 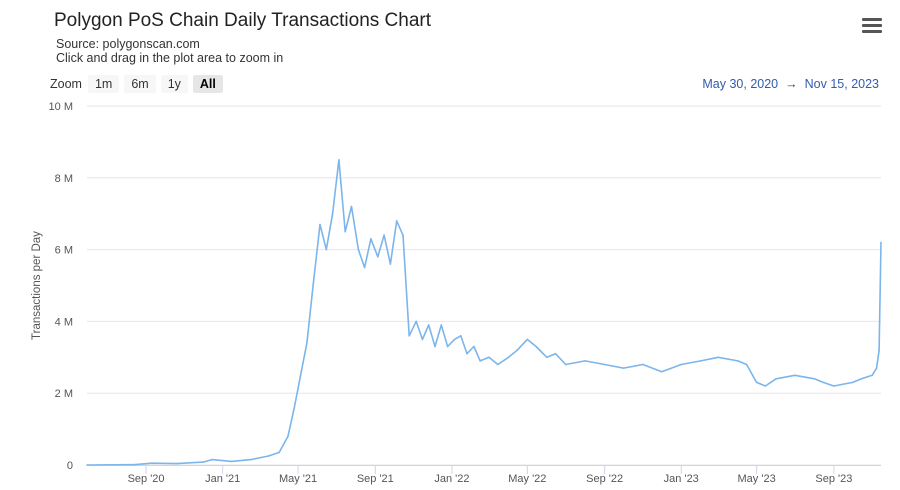 I want to click on range-from-date: May 30, 2020, so click(x=740, y=84).